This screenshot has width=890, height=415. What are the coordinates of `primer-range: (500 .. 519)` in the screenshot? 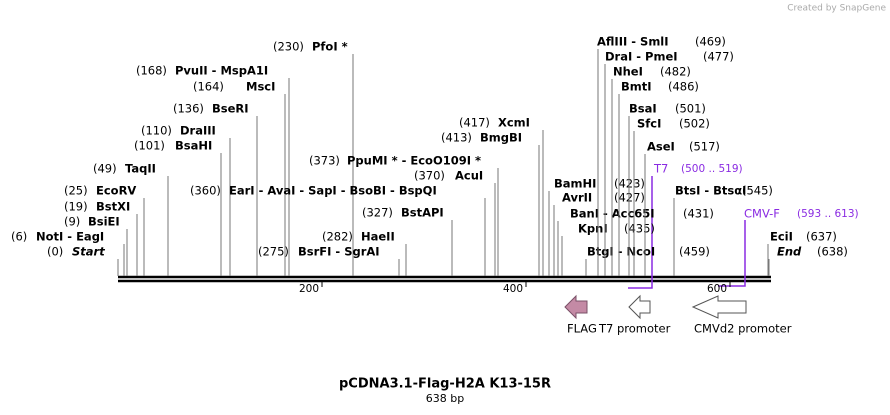 It's located at (712, 169).